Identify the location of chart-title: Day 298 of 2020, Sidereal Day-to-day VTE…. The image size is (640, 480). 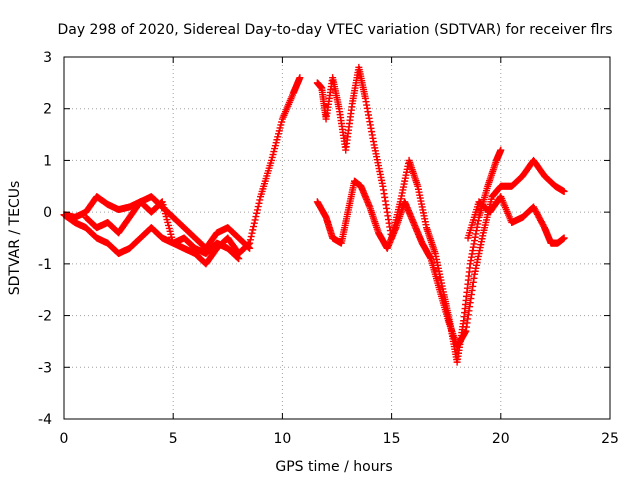
(334, 30).